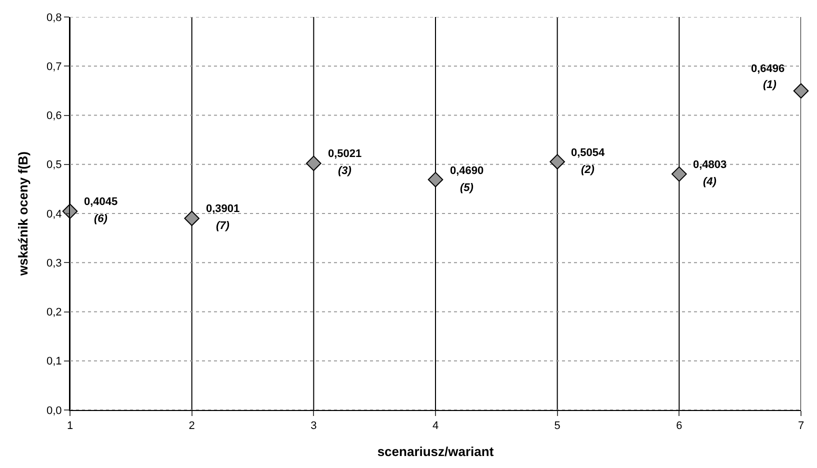 The width and height of the screenshot is (817, 468). What do you see at coordinates (345, 154) in the screenshot?
I see `data-label: 0,5021` at bounding box center [345, 154].